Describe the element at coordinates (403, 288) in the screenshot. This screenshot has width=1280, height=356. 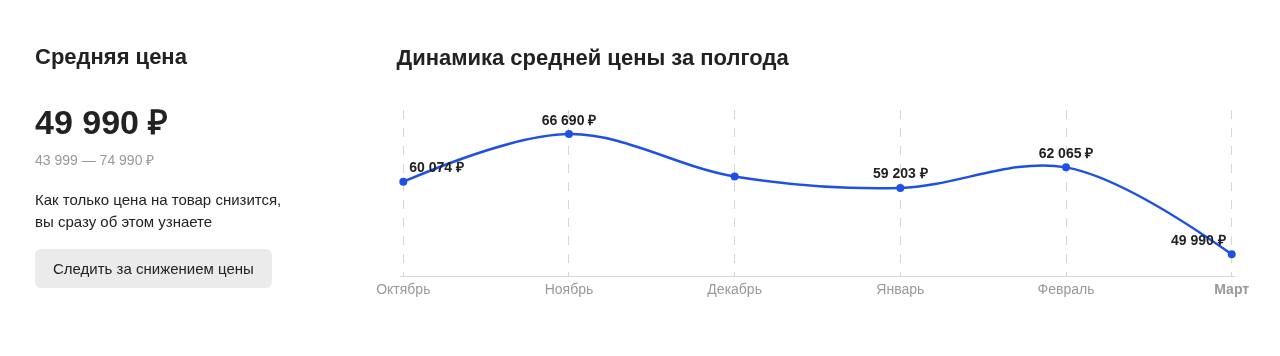
I see `x-tick-label: Октябрь` at that location.